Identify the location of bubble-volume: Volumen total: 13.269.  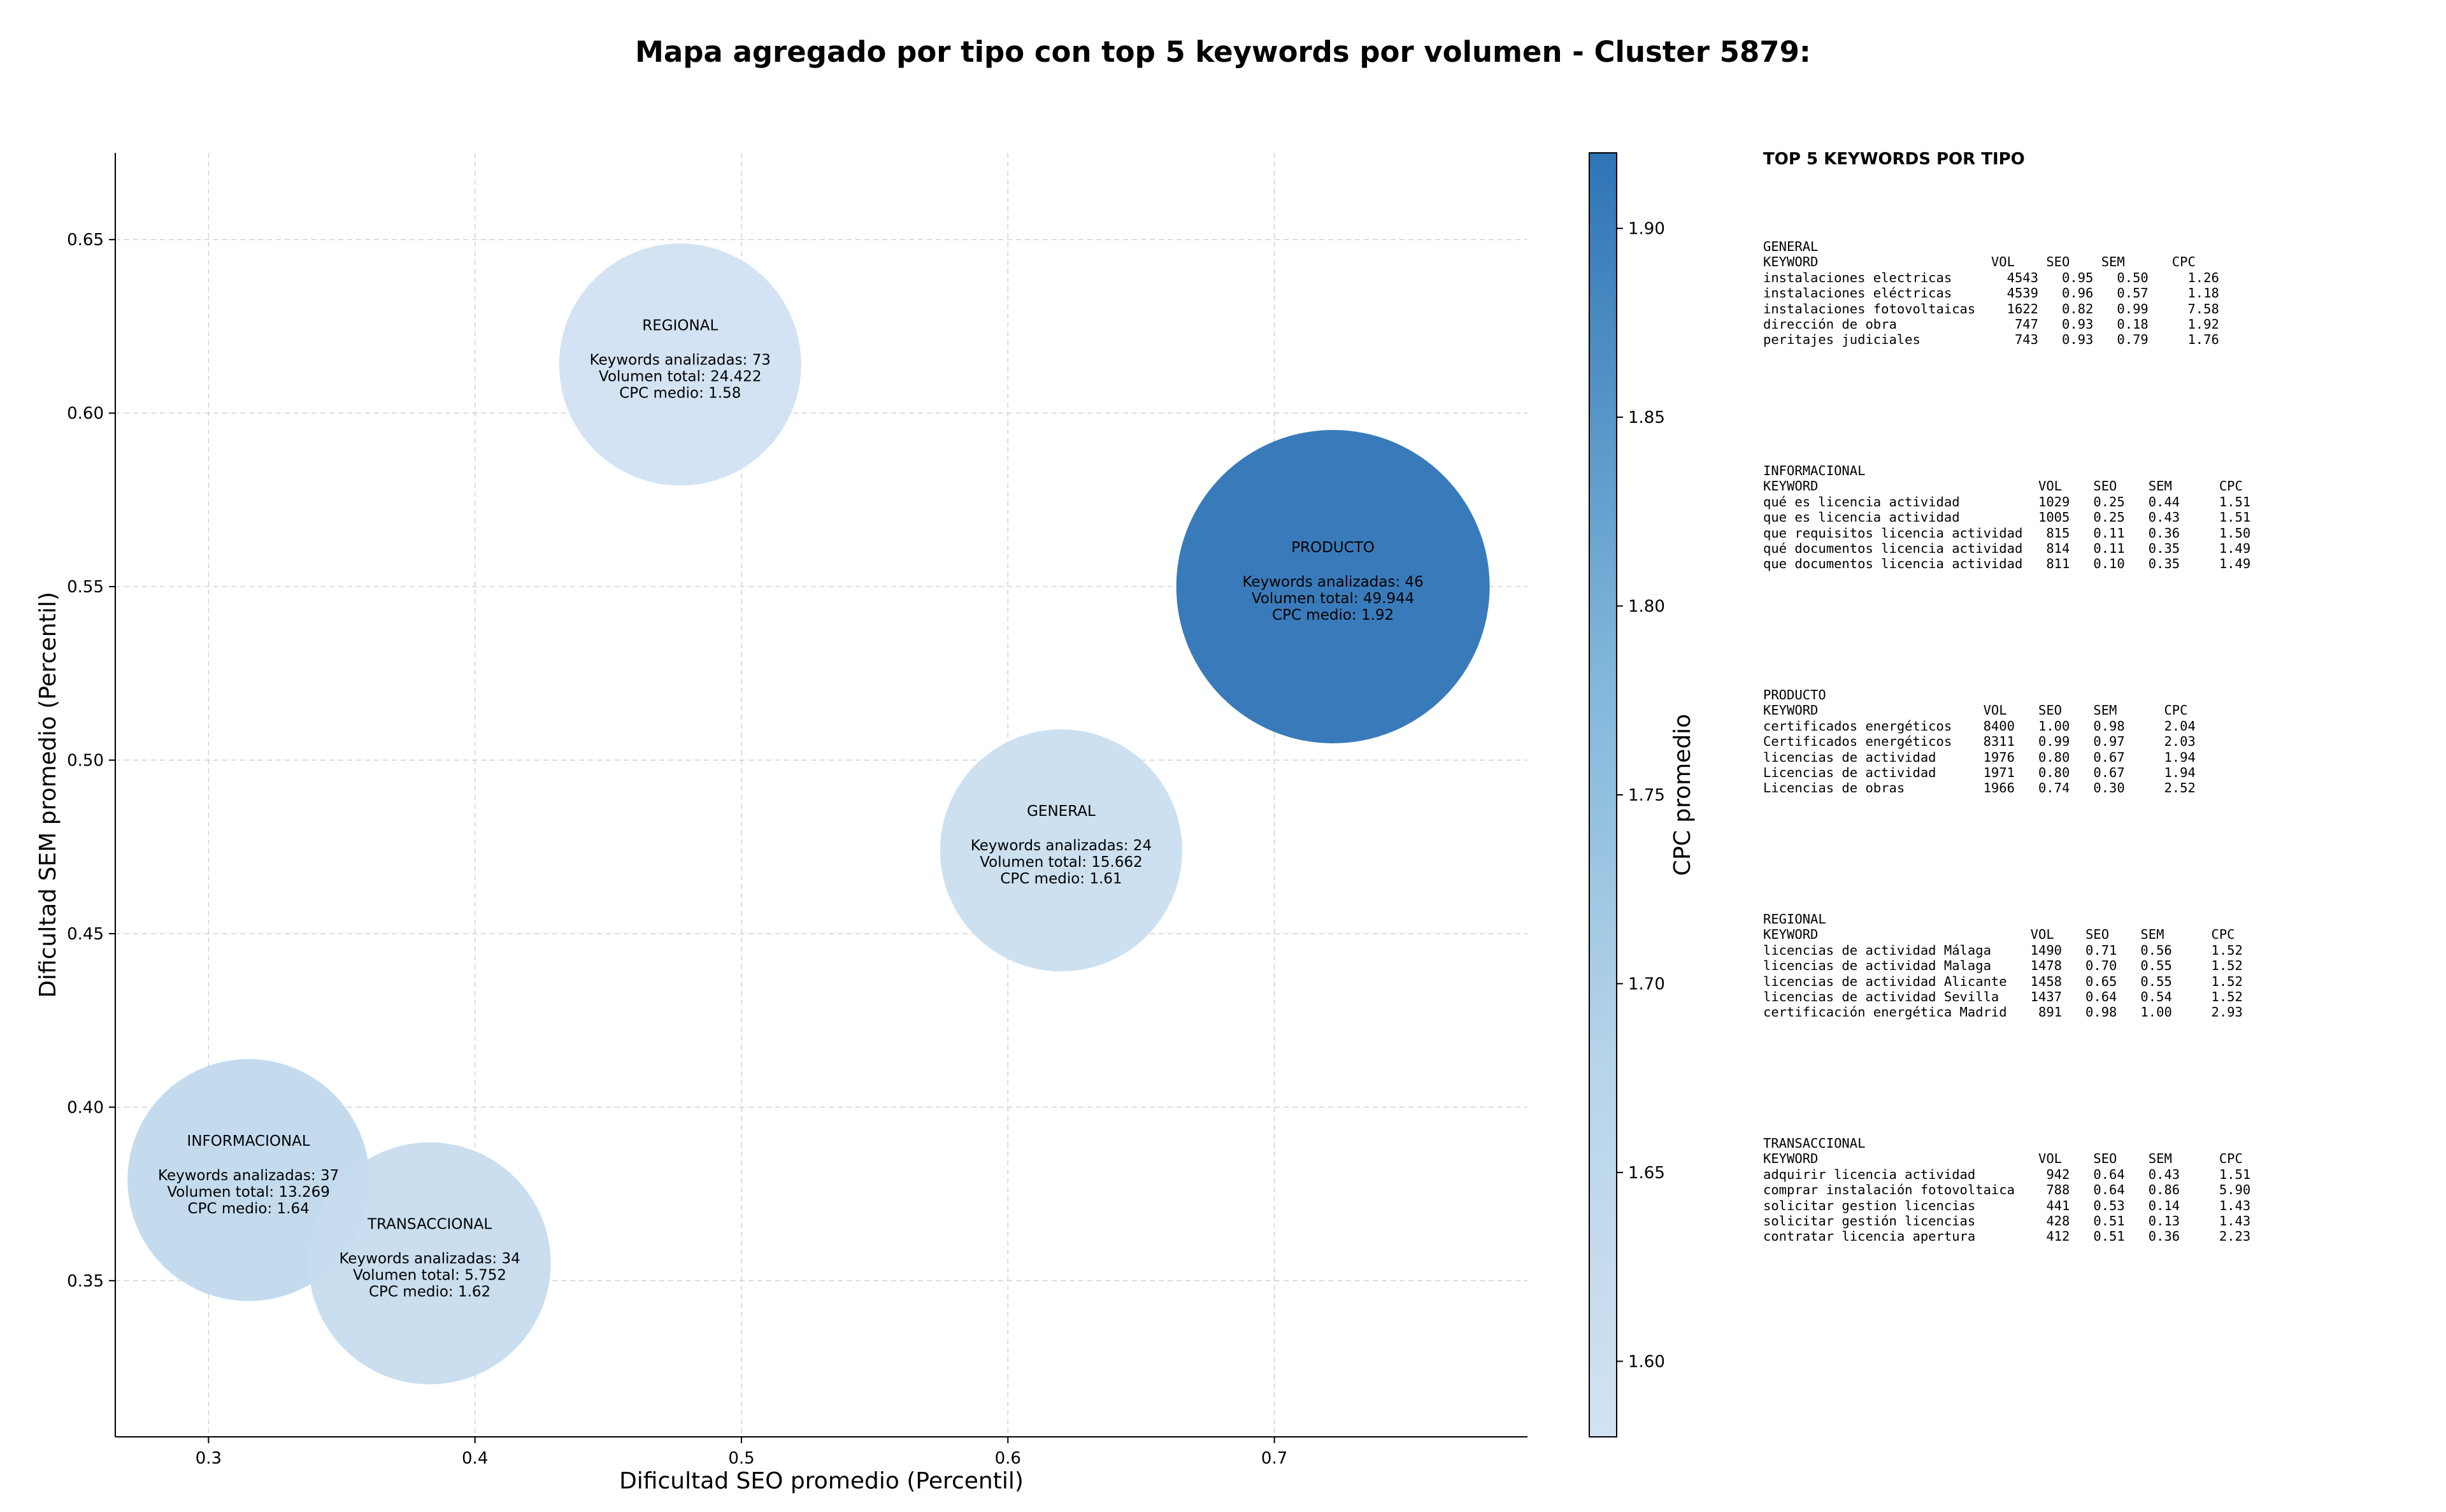
(249, 1192).